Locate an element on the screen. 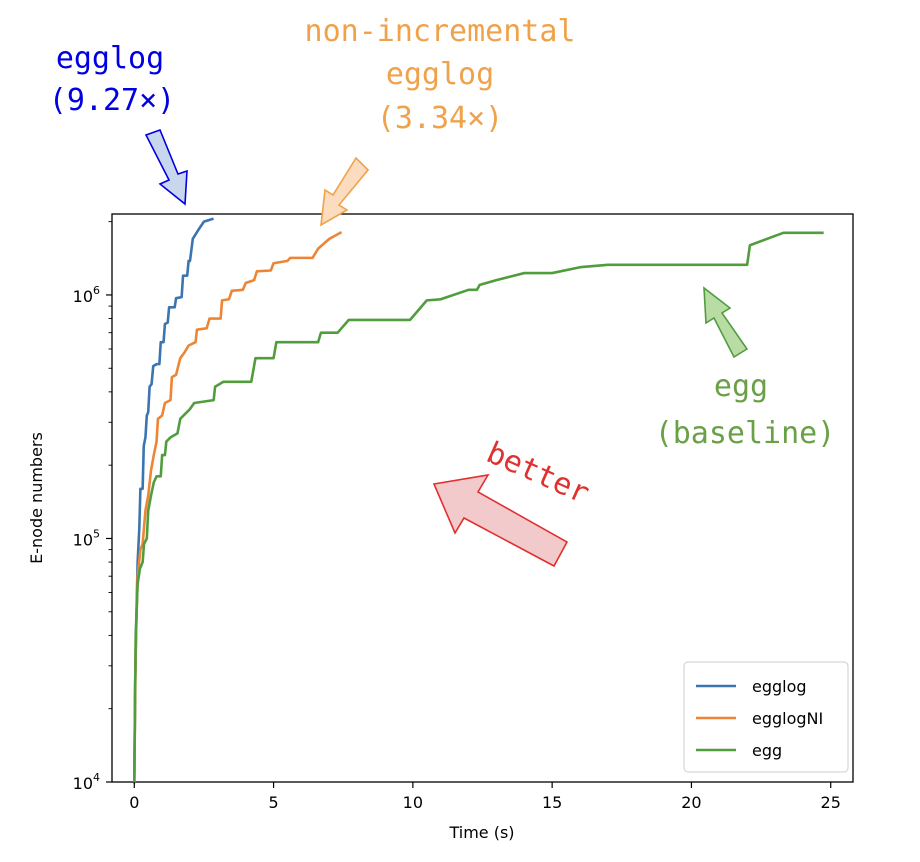 This screenshot has height=862, width=920. legend-box is located at coordinates (766, 717).